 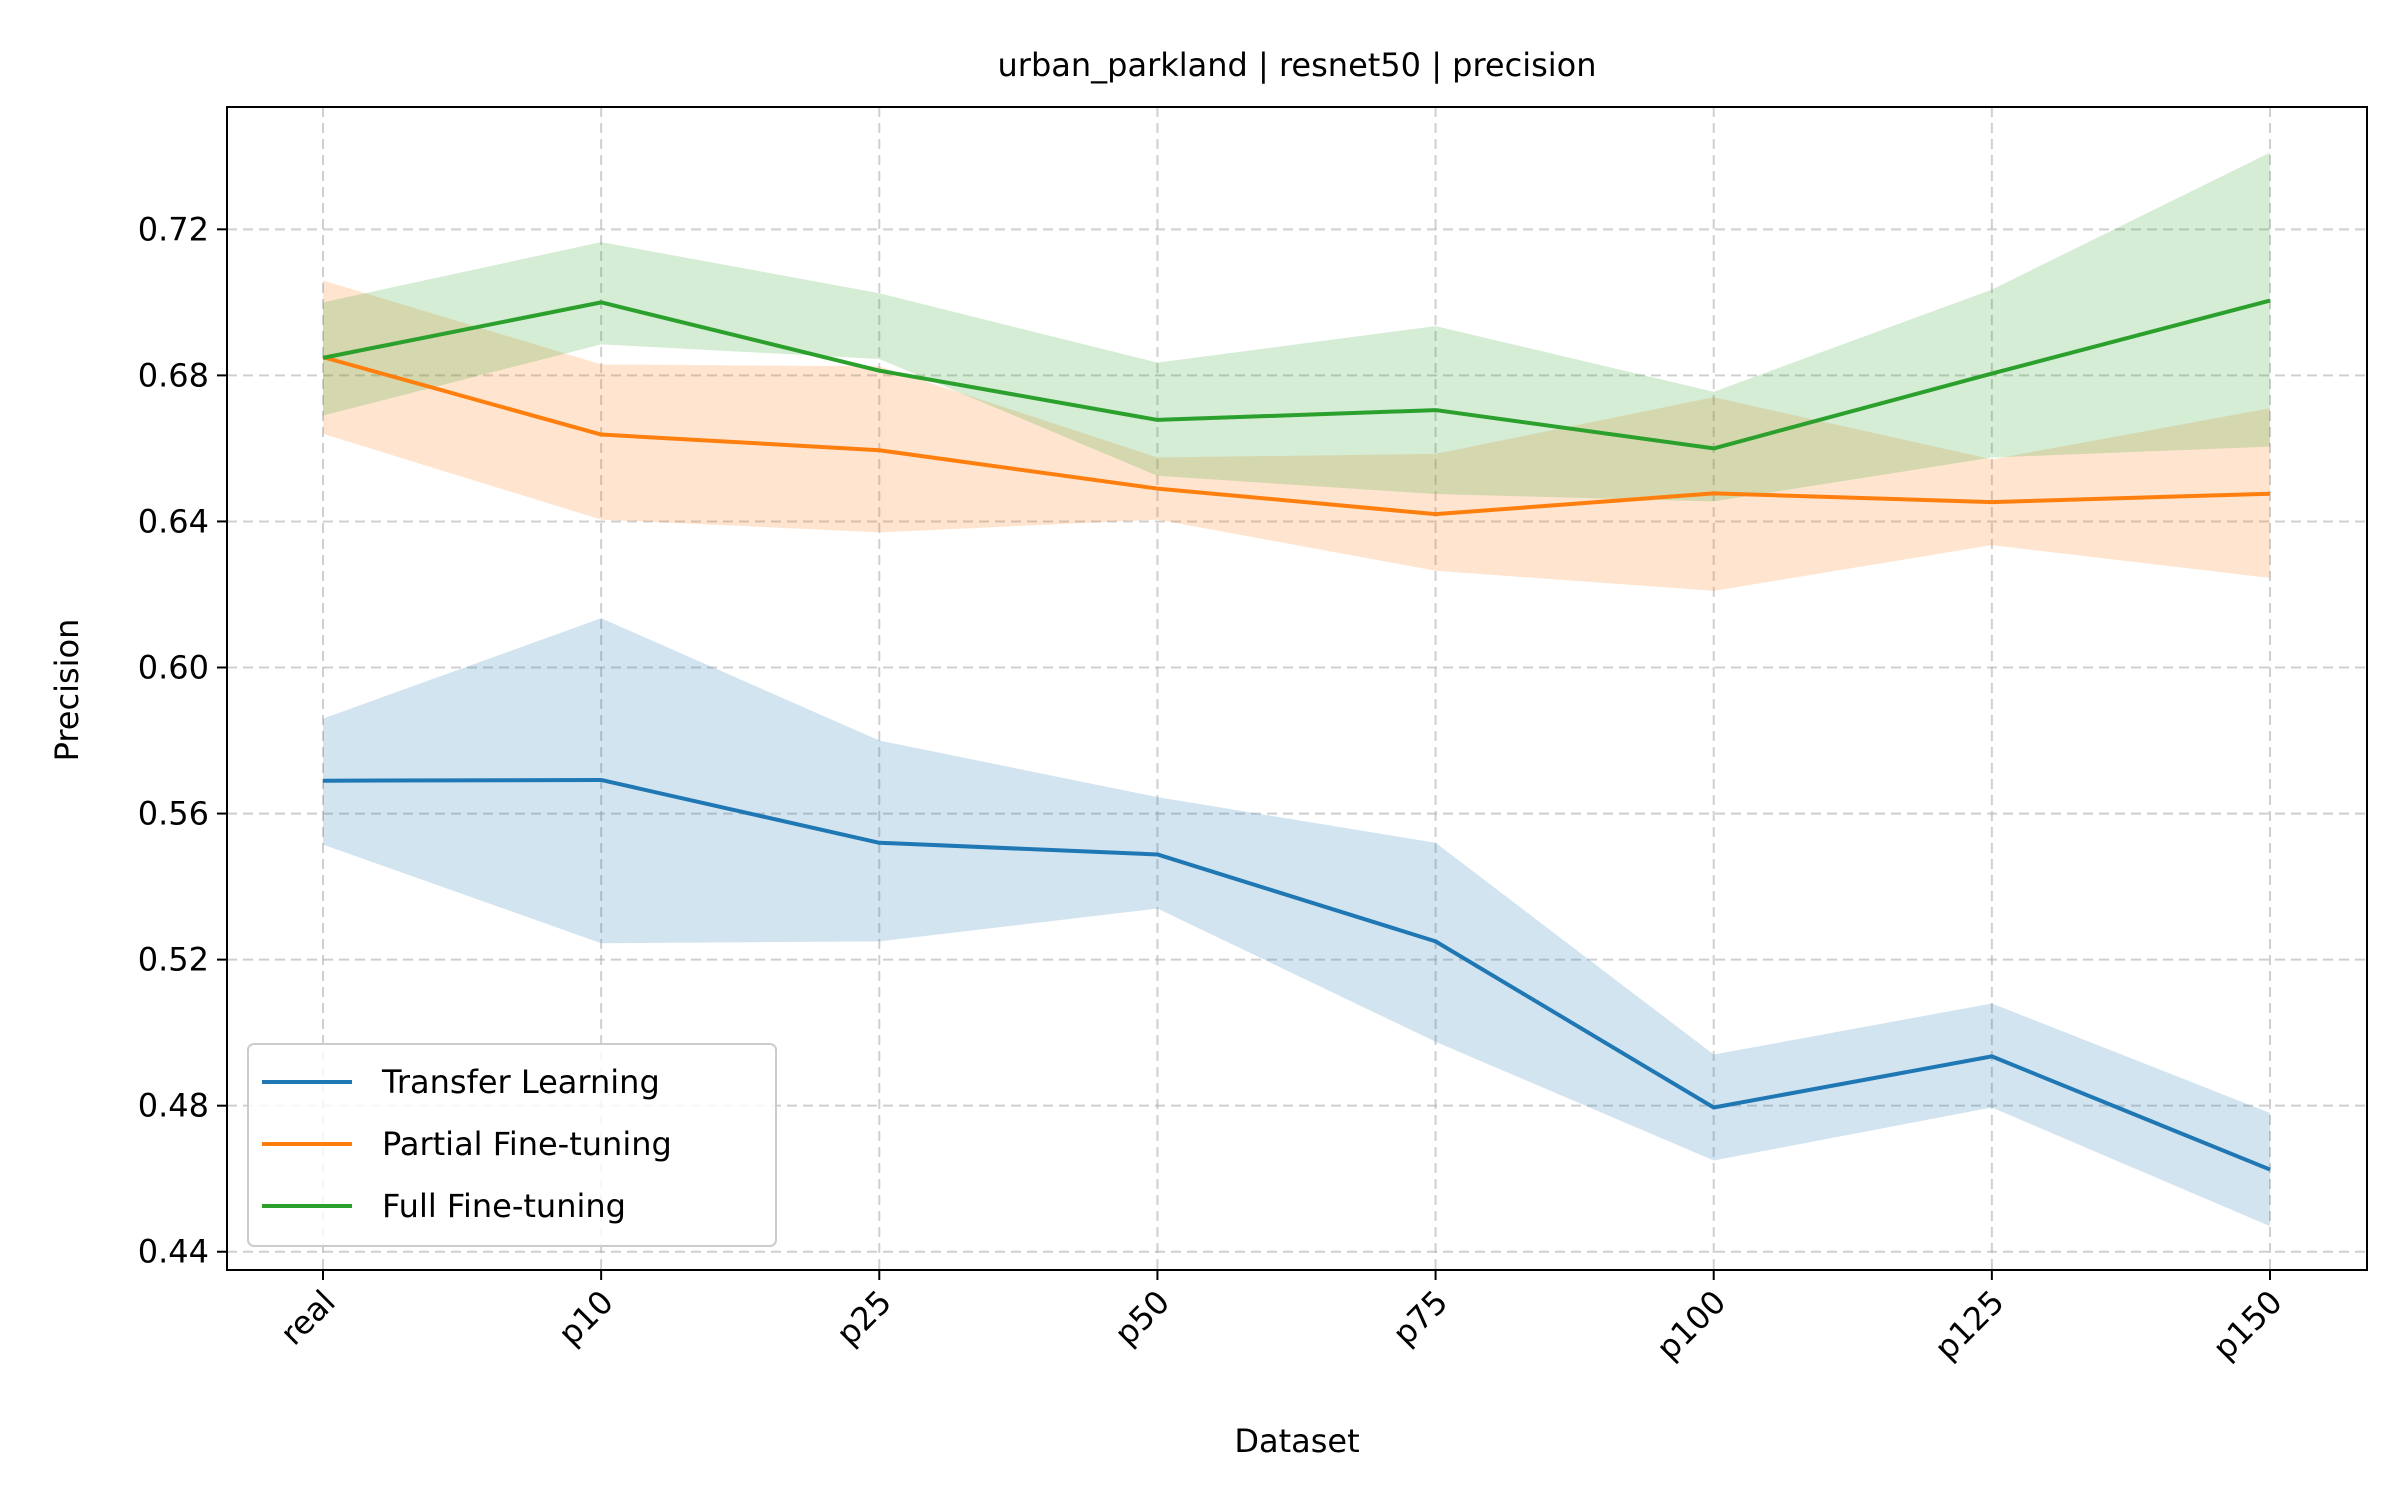 I want to click on y-tick-label: 0.44, so click(x=173, y=1252).